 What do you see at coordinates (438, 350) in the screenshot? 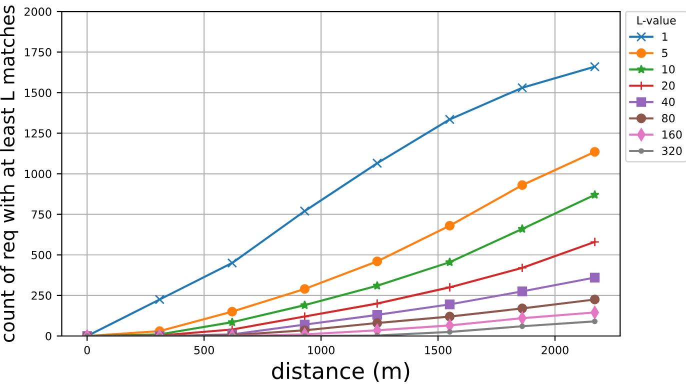
I see `x-tick-label: 1500` at bounding box center [438, 350].